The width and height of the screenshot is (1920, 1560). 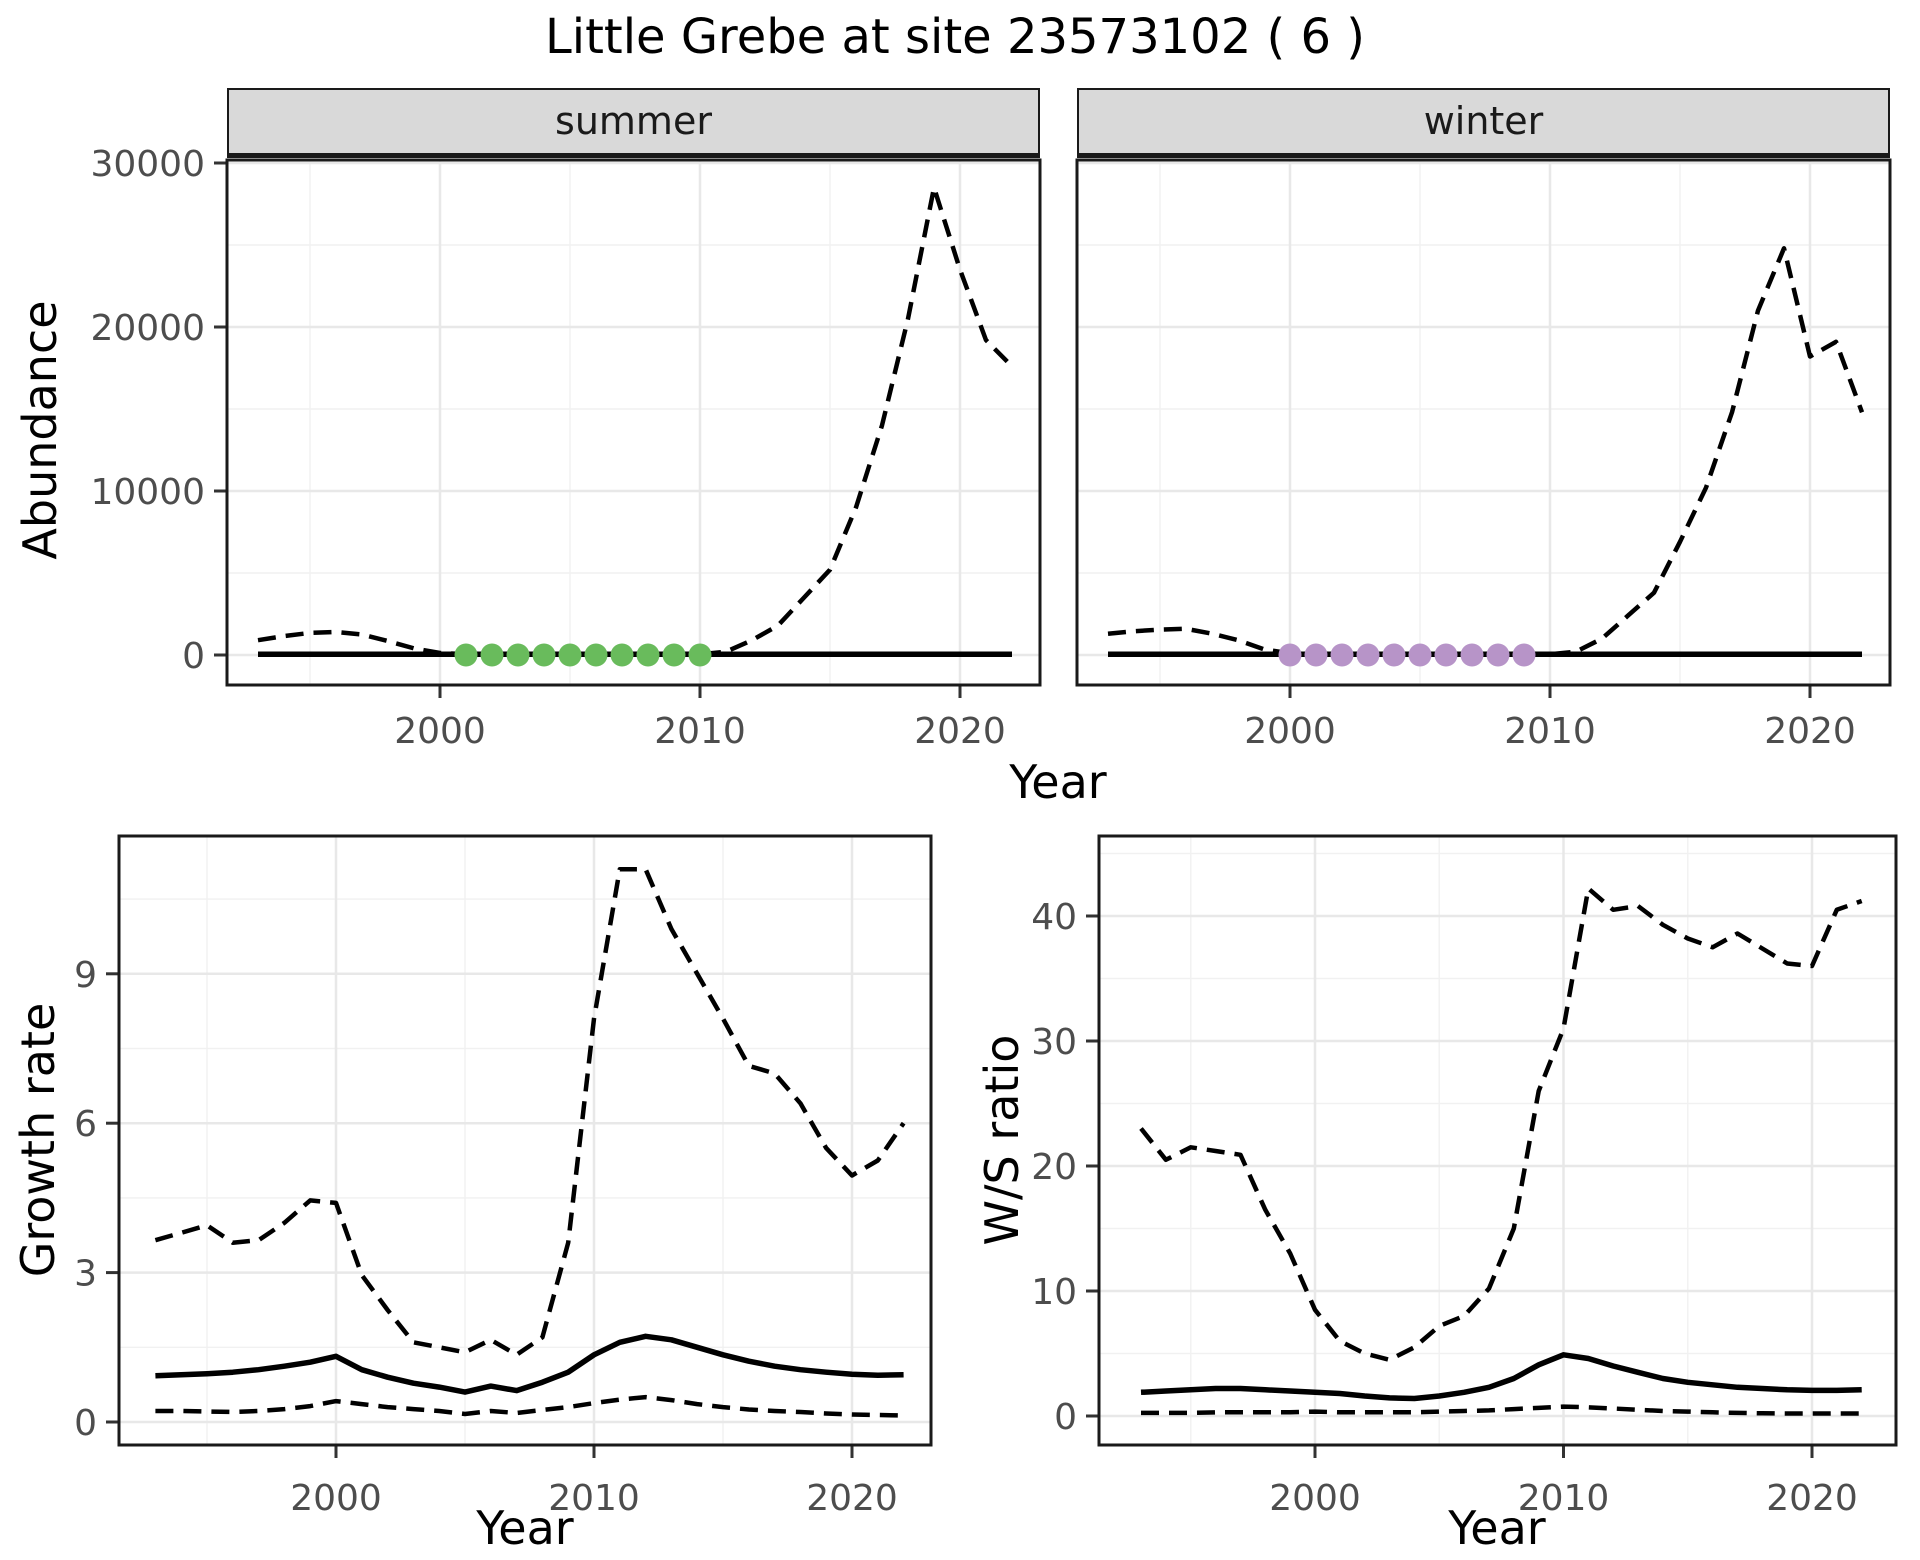 I want to click on plot-title: Little Grebe at site 23573102 ( 6 ), so click(x=955, y=37).